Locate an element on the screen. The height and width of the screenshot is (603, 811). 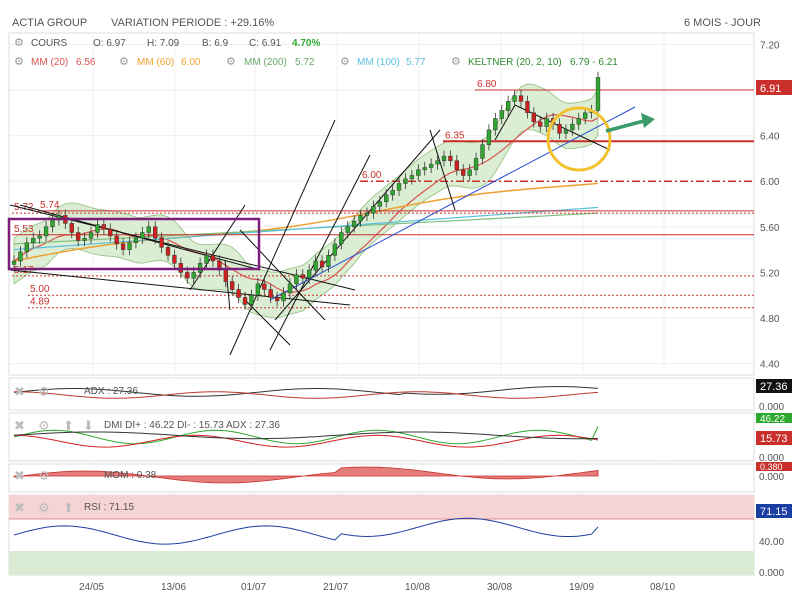
adx-line is located at coordinates (306, 391).